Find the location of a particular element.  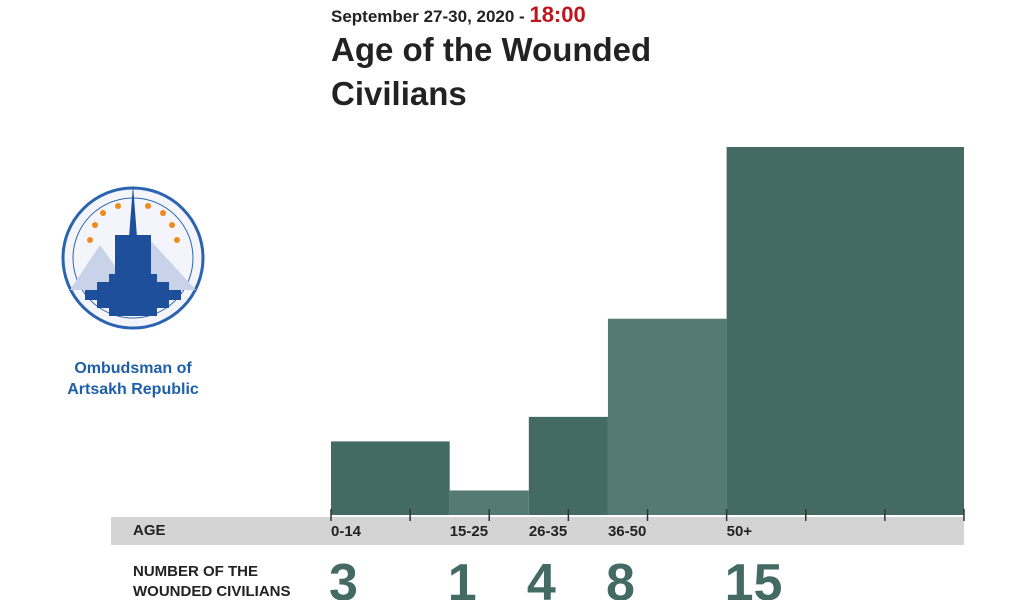

axis-band is located at coordinates (537, 531).